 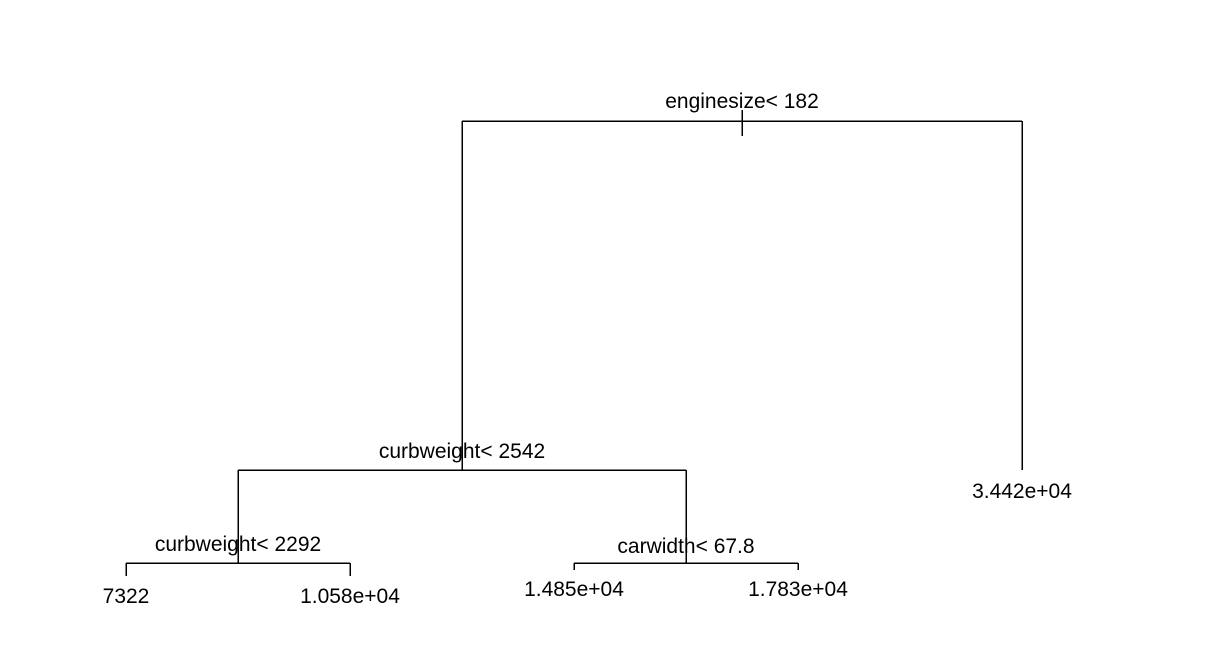 What do you see at coordinates (574, 589) in the screenshot?
I see `leaf-value-3: 1.485e+04` at bounding box center [574, 589].